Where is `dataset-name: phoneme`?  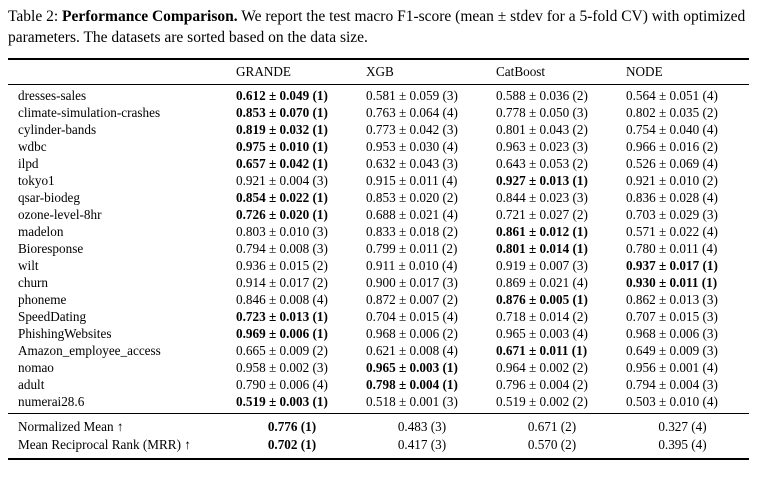 dataset-name: phoneme is located at coordinates (42, 299).